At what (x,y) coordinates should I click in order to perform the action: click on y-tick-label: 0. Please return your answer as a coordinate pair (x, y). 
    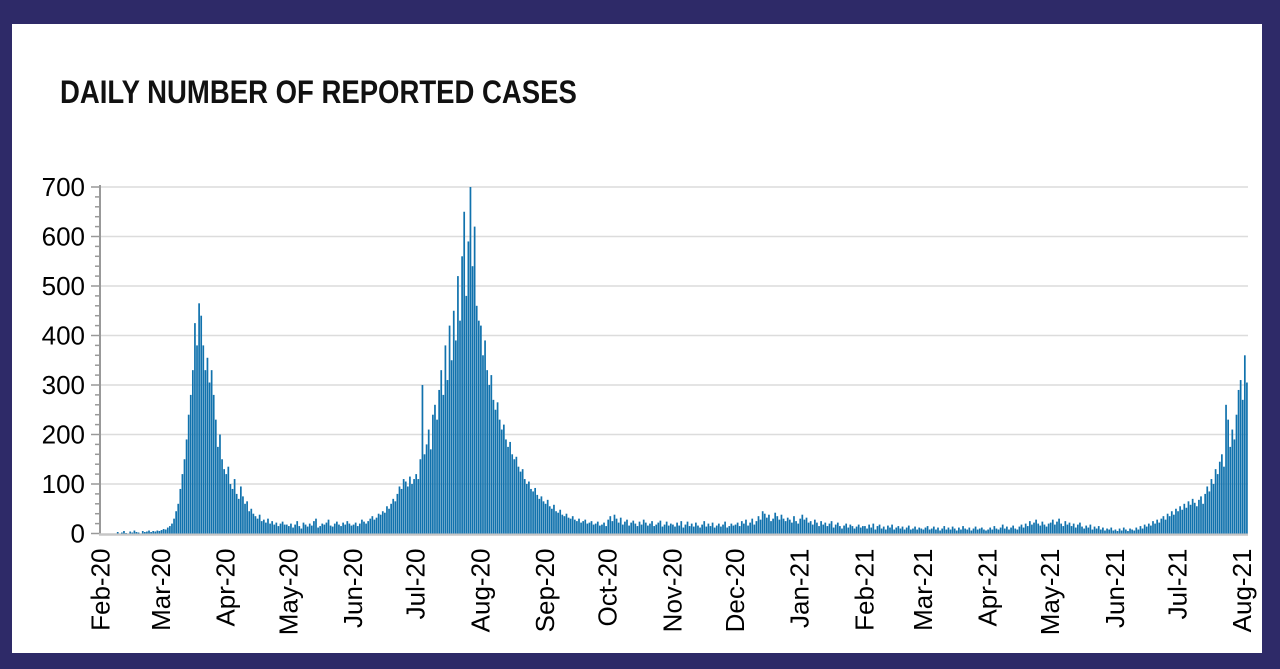
    Looking at the image, I should click on (78, 534).